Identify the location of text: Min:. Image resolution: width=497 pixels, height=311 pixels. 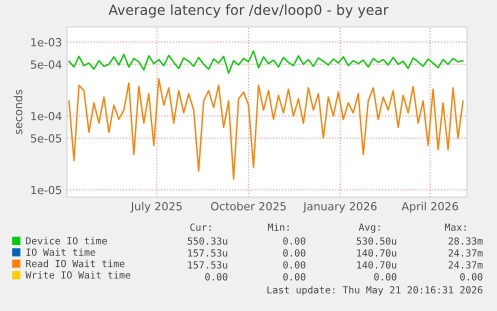
(278, 227).